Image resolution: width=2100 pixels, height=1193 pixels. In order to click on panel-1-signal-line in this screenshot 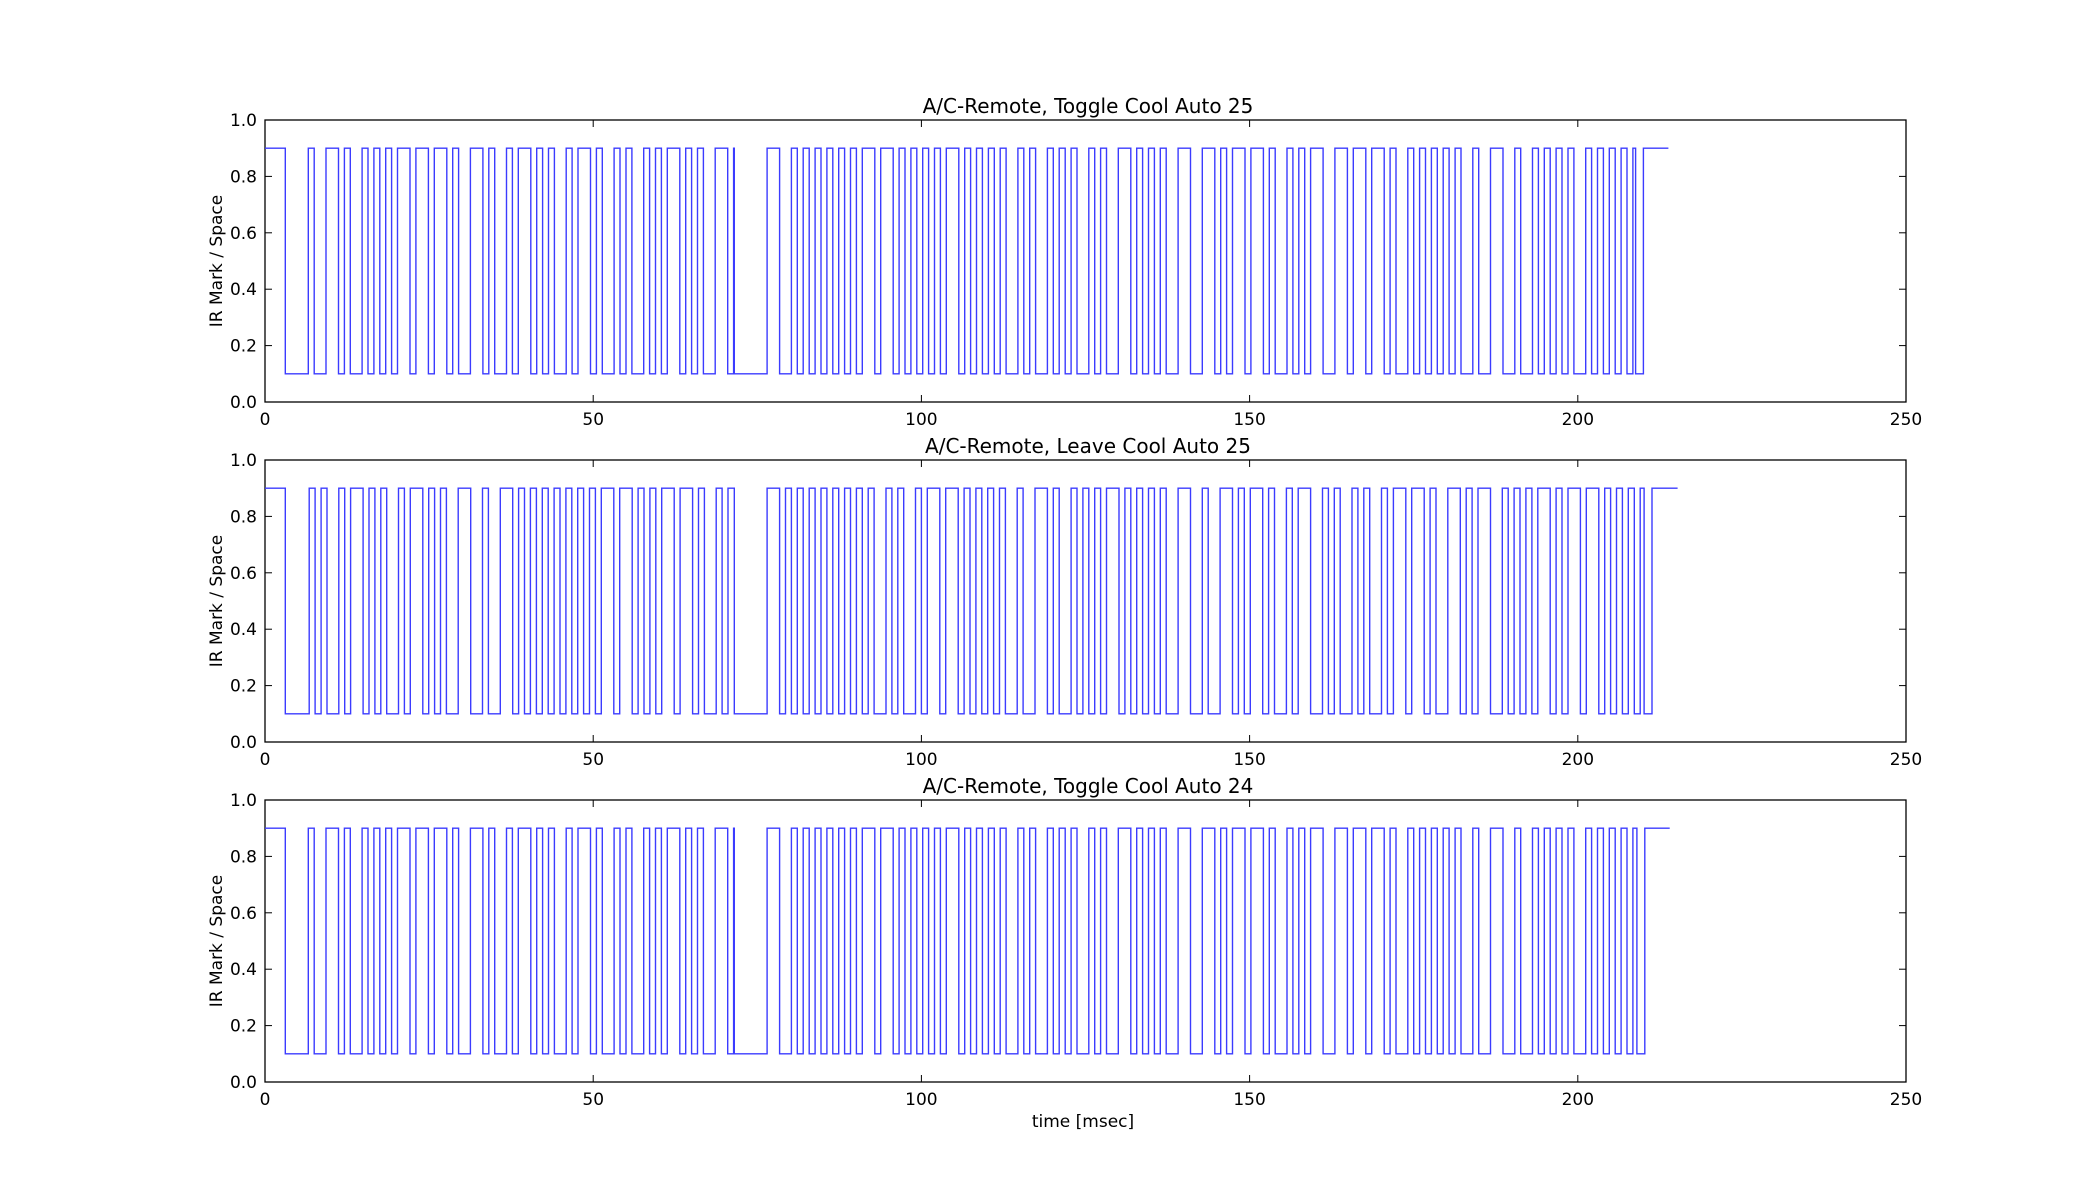, I will do `click(967, 261)`.